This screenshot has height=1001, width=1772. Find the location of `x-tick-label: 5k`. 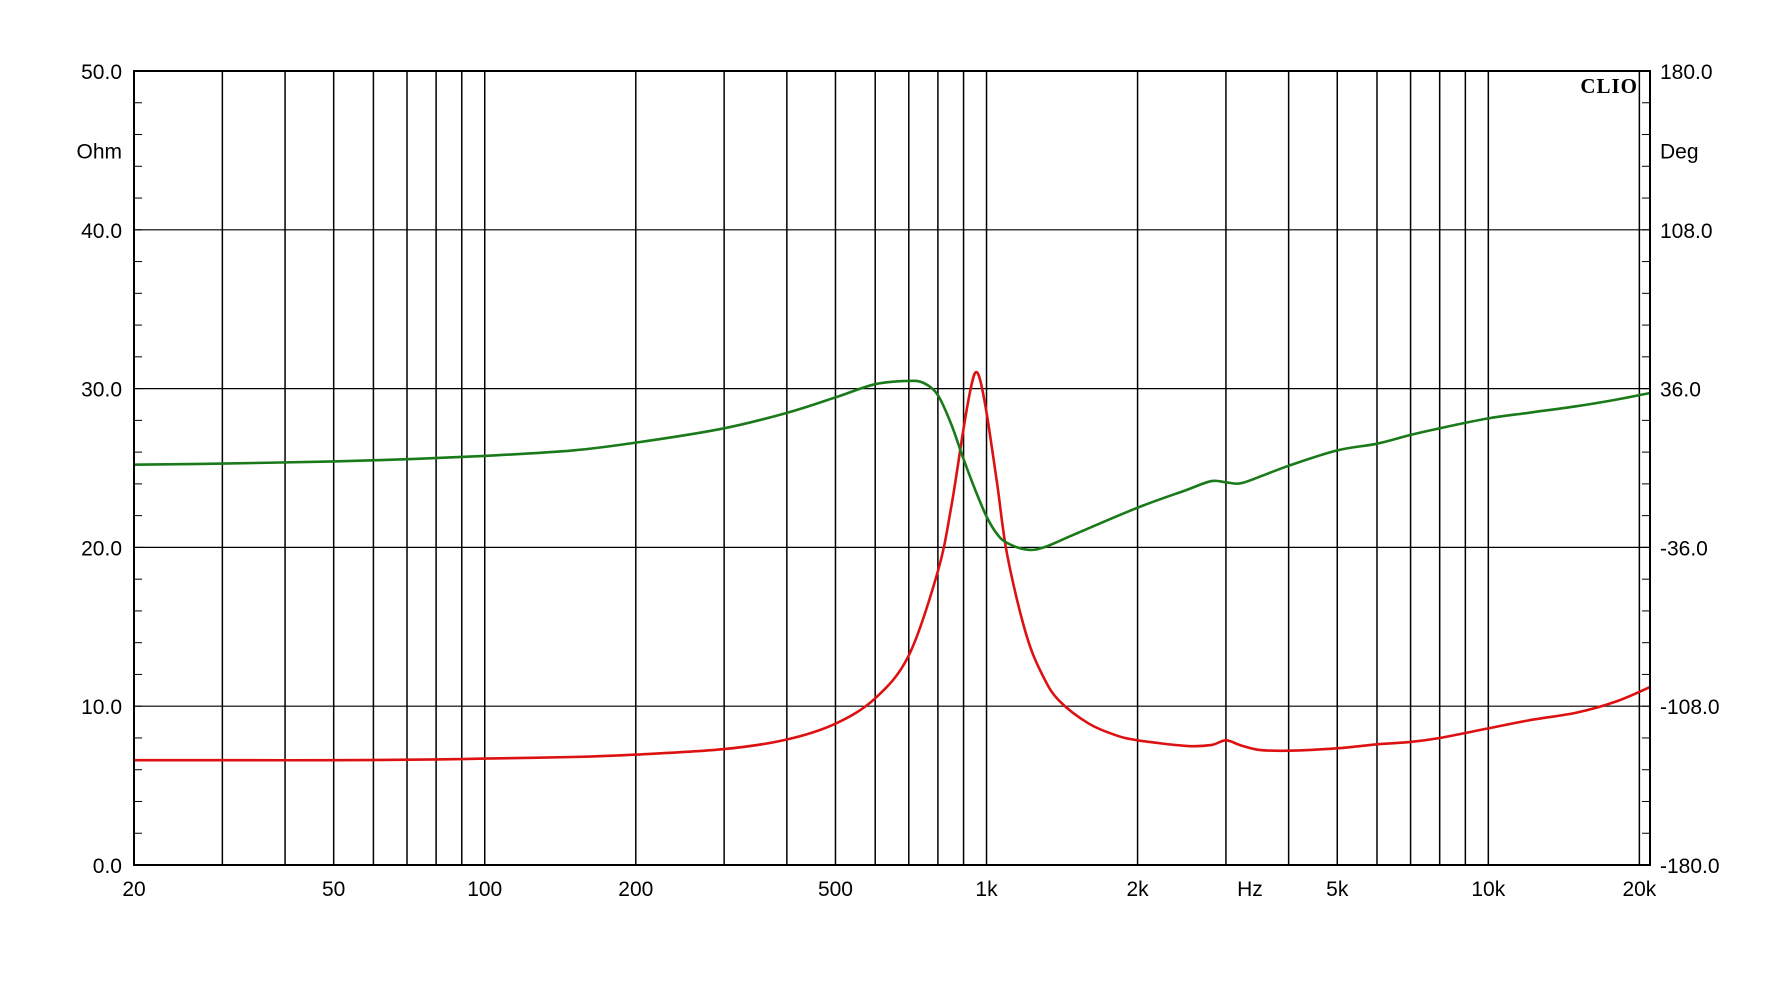

x-tick-label: 5k is located at coordinates (1337, 889).